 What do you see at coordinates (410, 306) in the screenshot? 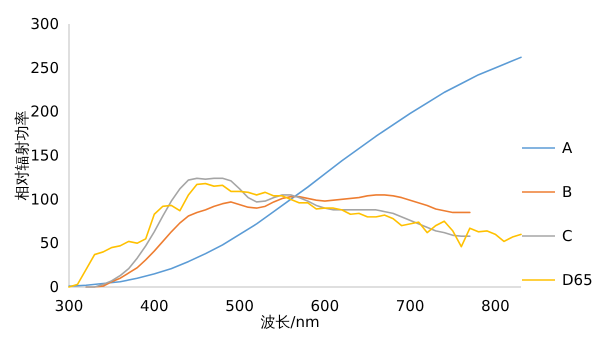
I see `x-tick-label: 700` at bounding box center [410, 306].